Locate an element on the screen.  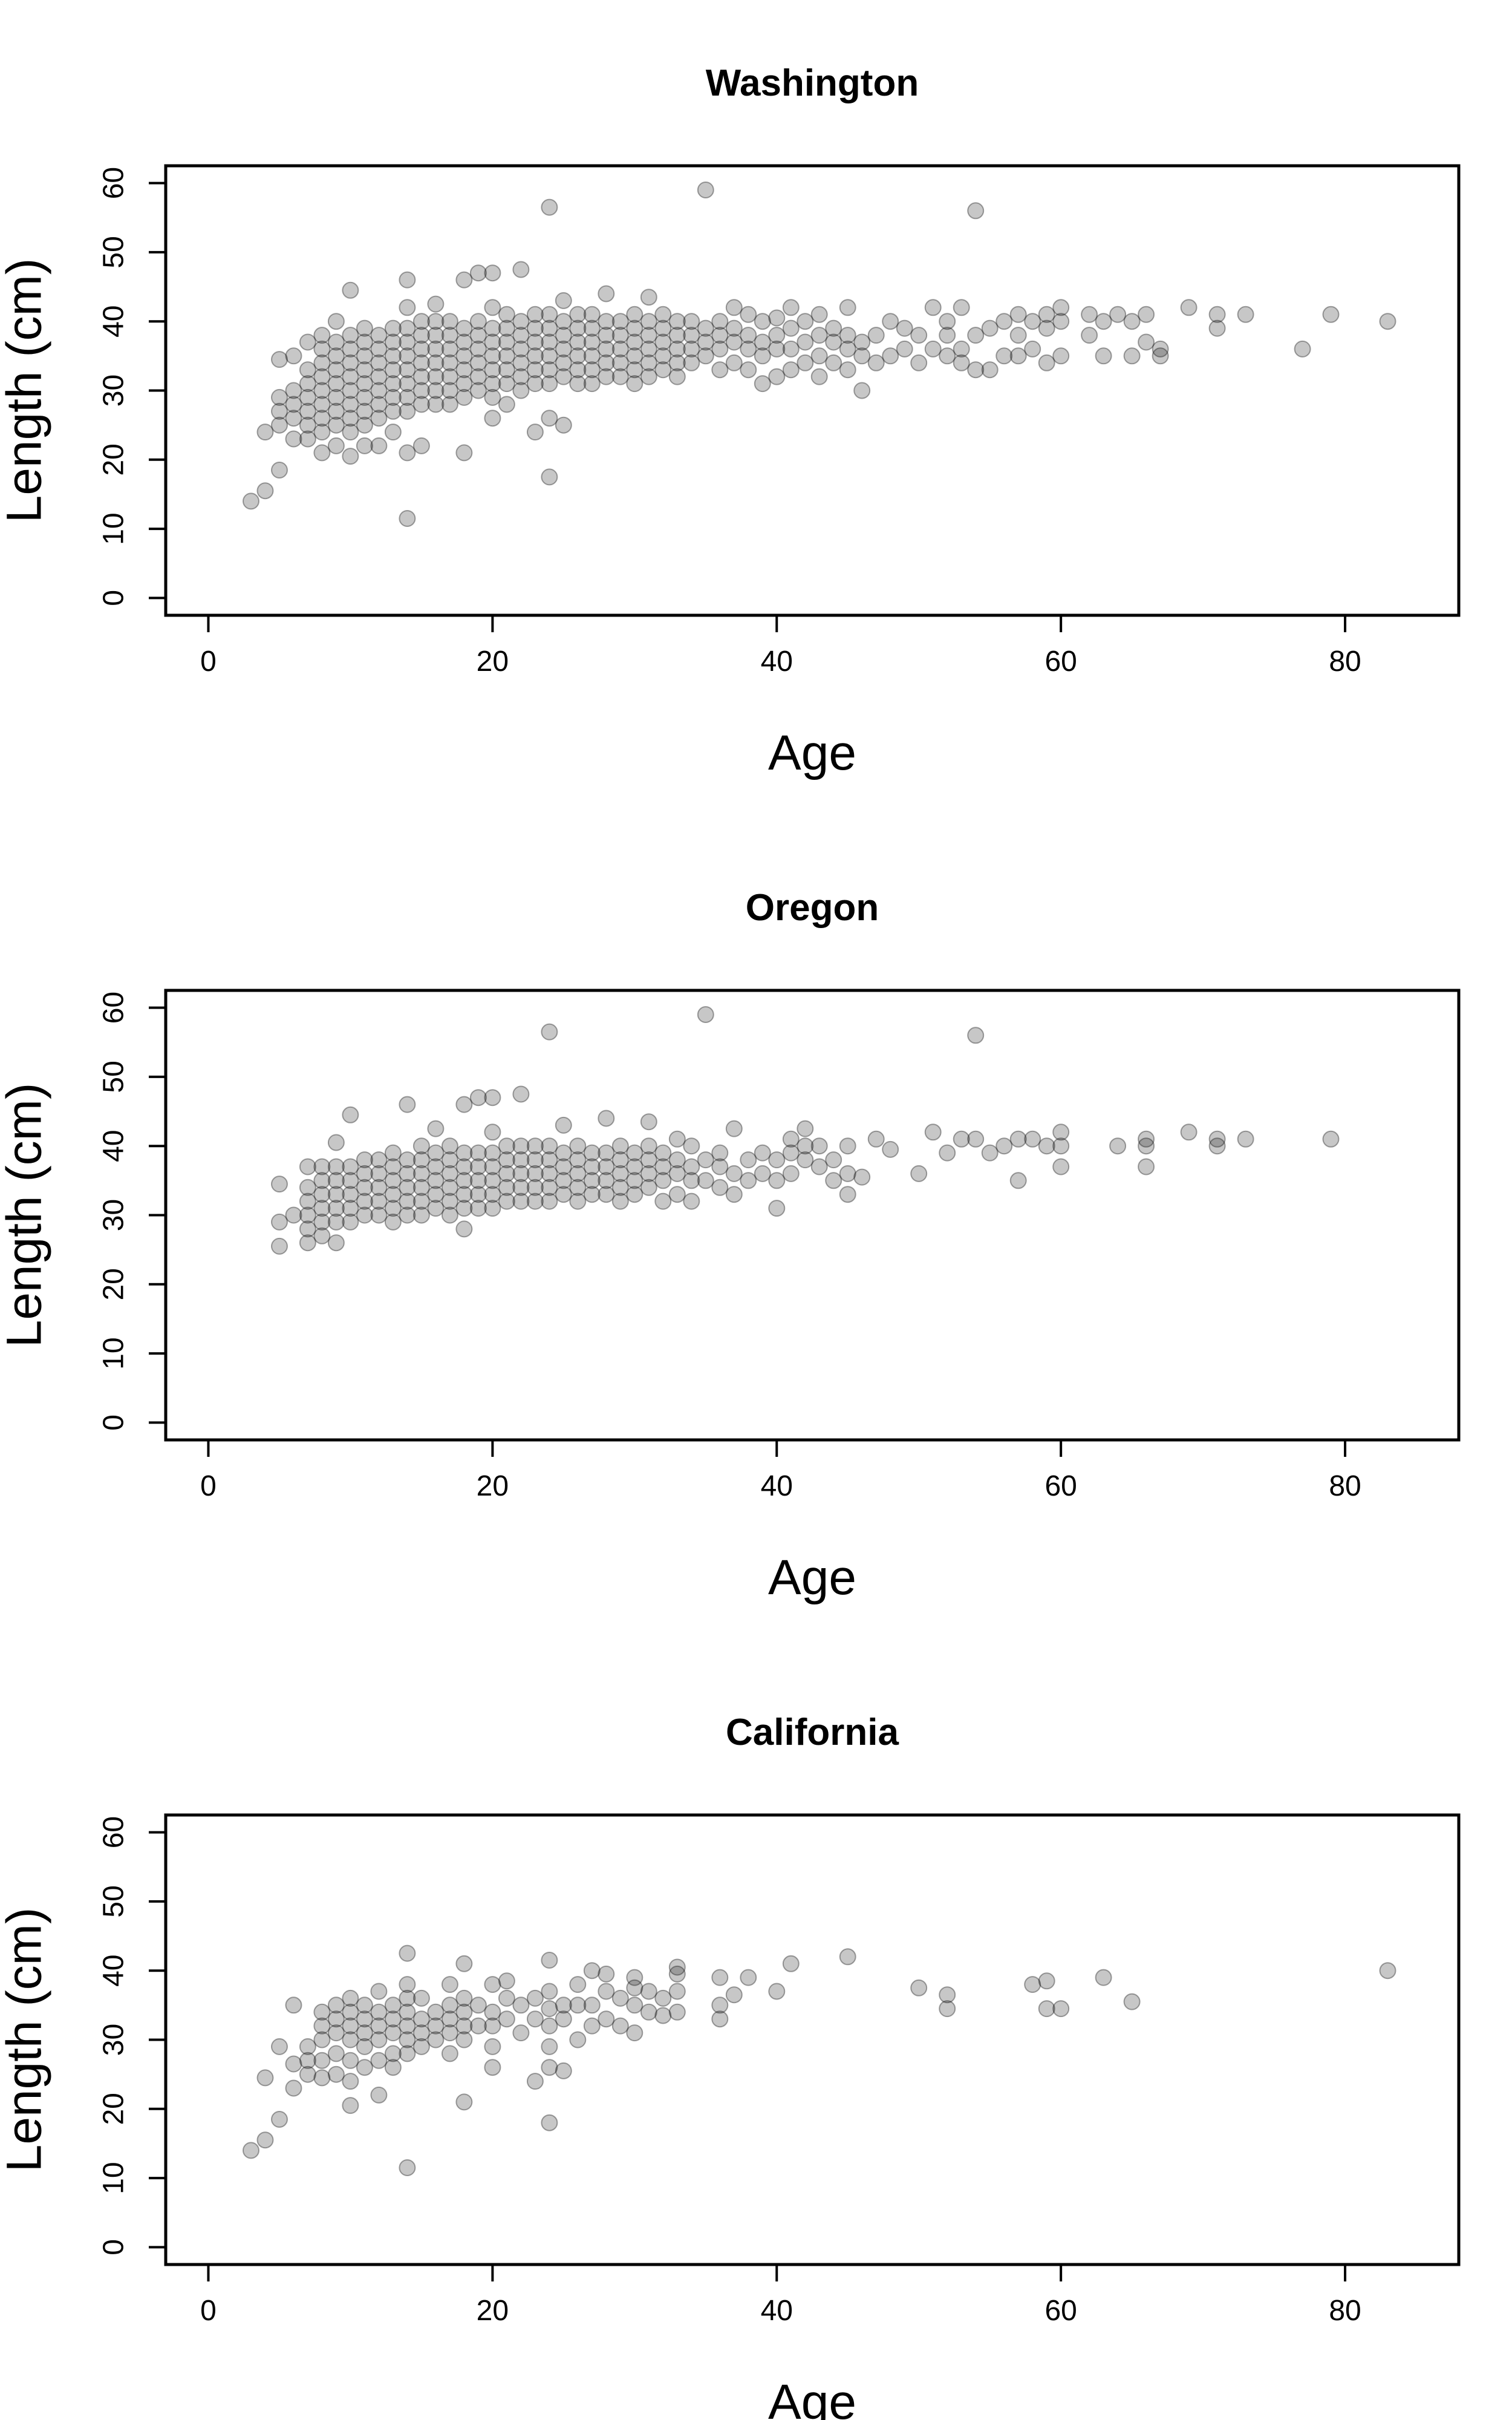
y-tick-label: 0 is located at coordinates (114, 2247).